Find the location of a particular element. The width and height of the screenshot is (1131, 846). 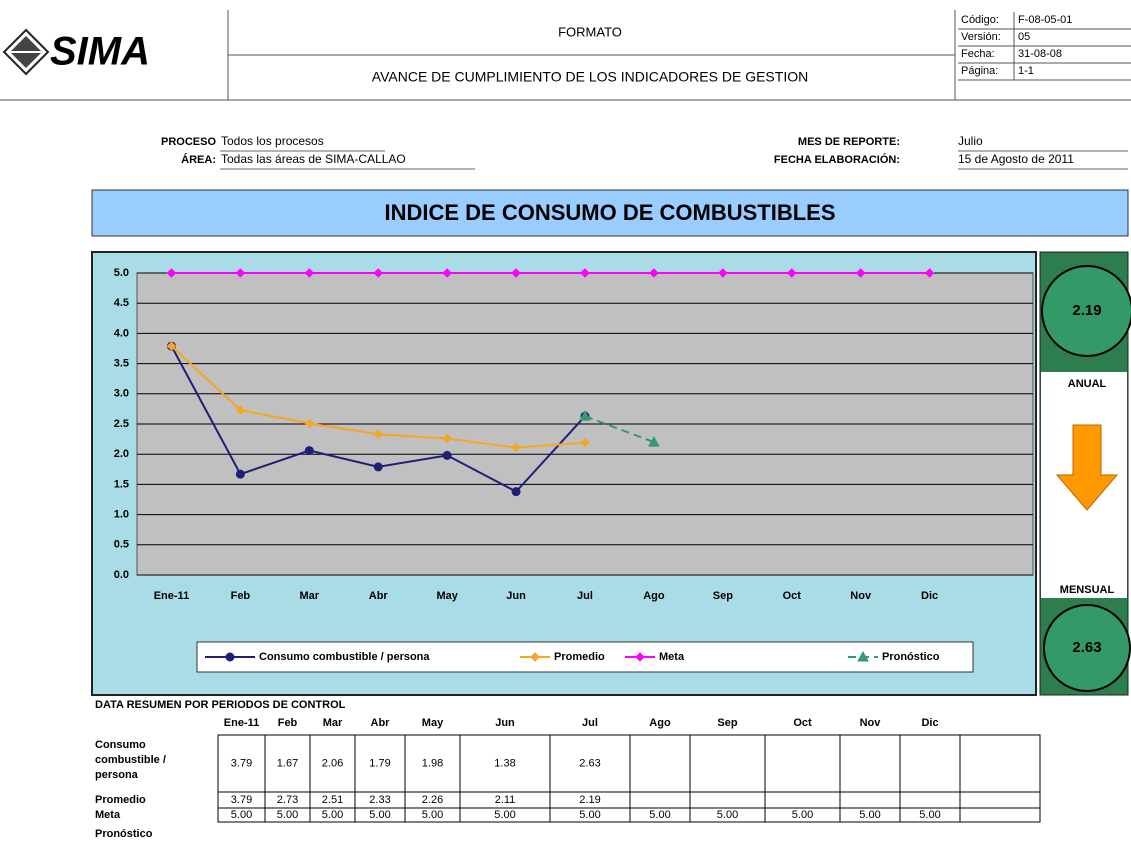

area-label: ÁREA: is located at coordinates (198, 159).